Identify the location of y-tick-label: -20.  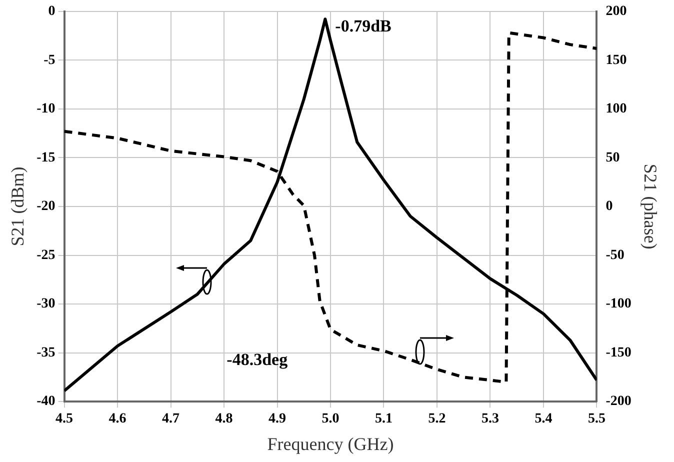
(46, 206).